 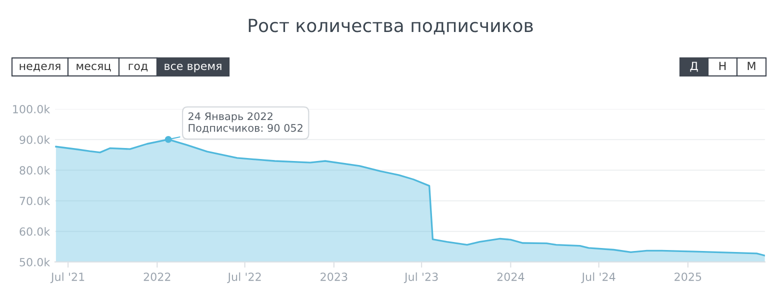 What do you see at coordinates (752, 66) in the screenshot?
I see `text: М` at bounding box center [752, 66].